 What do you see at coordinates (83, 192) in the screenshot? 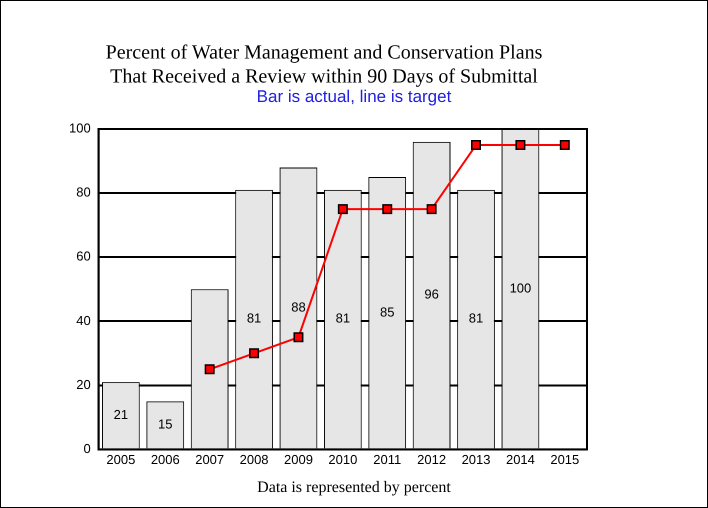
I see `y-tick-label: 80` at bounding box center [83, 192].